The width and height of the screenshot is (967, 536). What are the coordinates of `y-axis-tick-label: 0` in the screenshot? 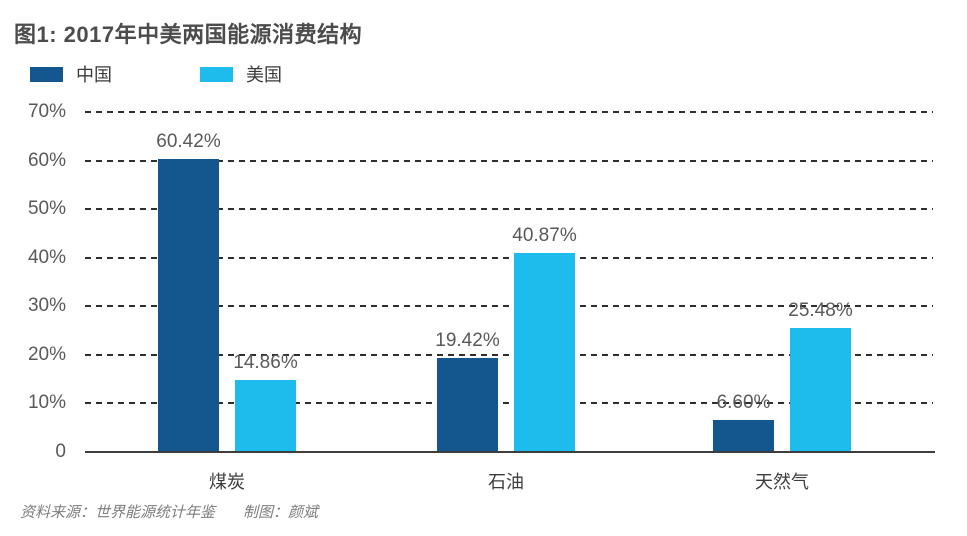 It's located at (60, 451).